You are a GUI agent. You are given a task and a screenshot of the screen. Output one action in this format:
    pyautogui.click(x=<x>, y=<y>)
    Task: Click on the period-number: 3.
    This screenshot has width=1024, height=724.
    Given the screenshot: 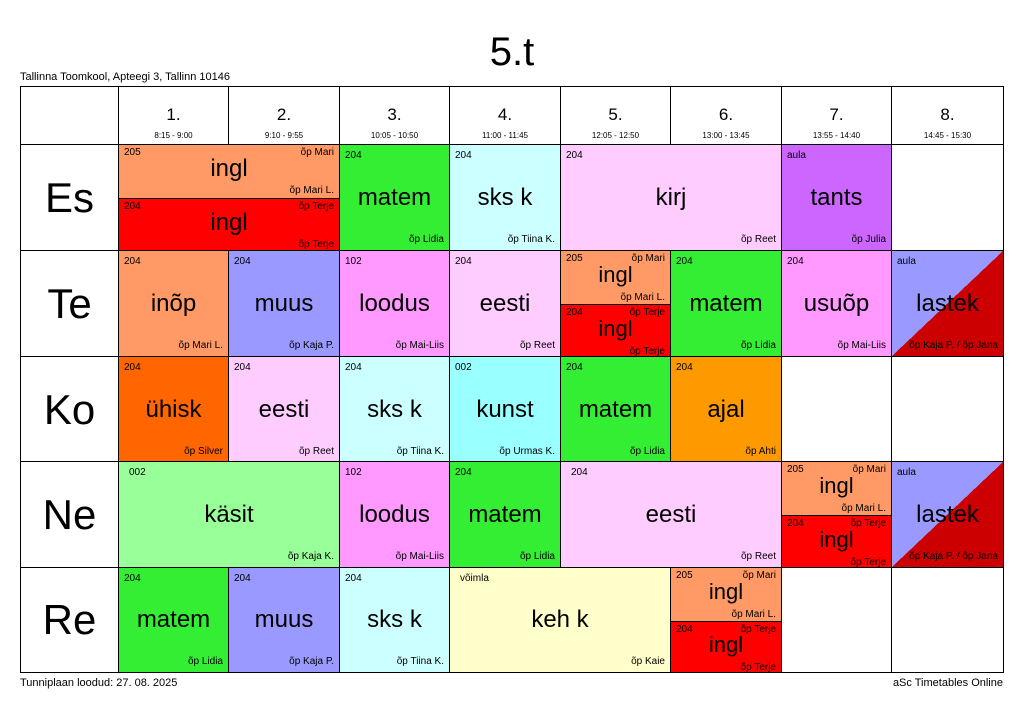 What is the action you would take?
    pyautogui.click(x=394, y=114)
    